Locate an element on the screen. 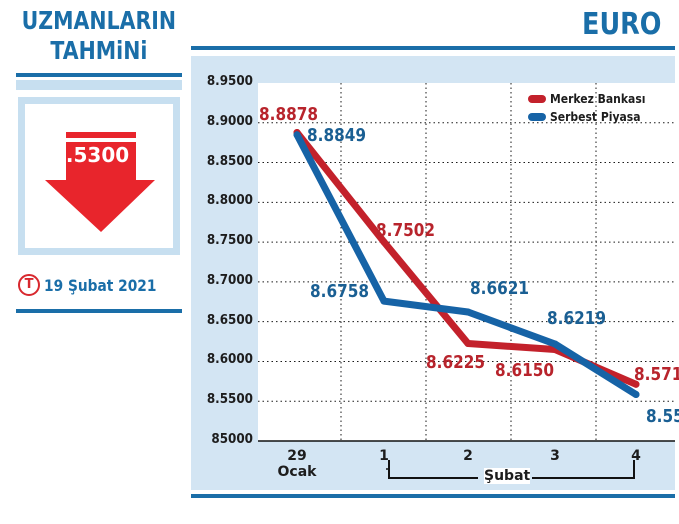  x-tick-label: 3 is located at coordinates (555, 456).